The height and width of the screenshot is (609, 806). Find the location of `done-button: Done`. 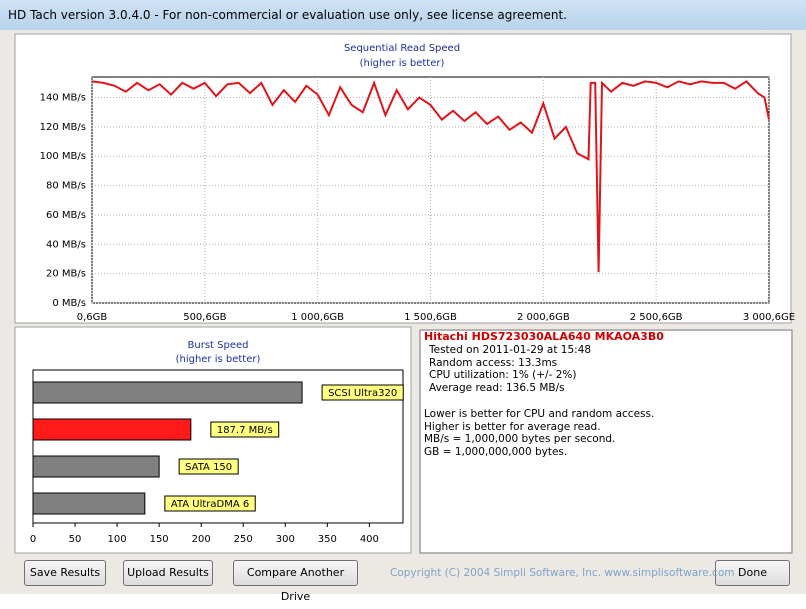

done-button: Done is located at coordinates (752, 573).